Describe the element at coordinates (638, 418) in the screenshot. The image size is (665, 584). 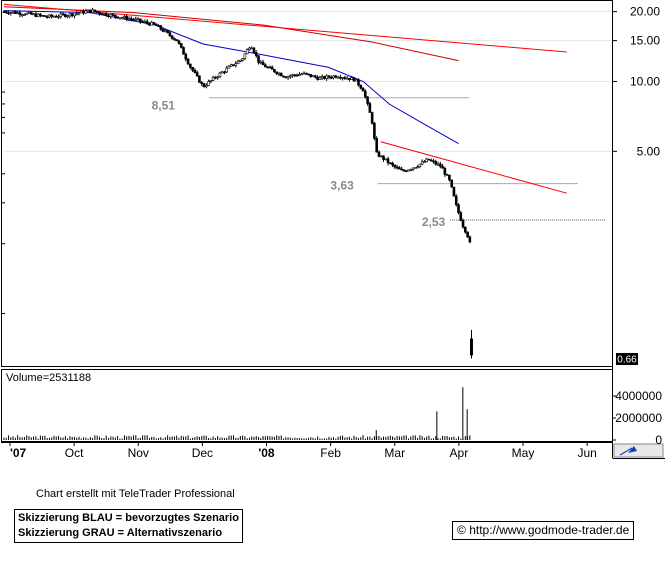
I see `volume-tick-label: 2000000` at that location.